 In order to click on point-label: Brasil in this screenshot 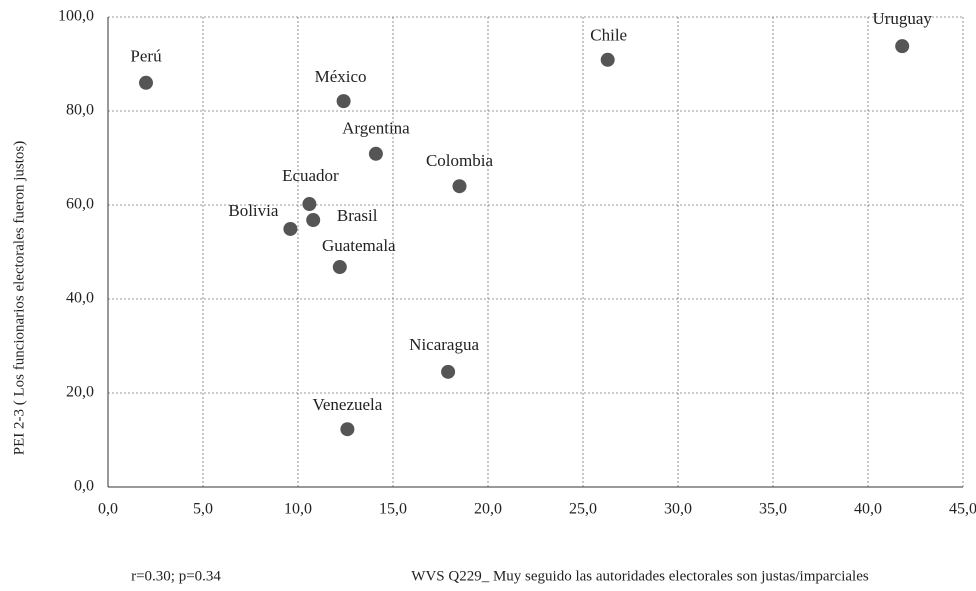, I will do `click(357, 215)`.